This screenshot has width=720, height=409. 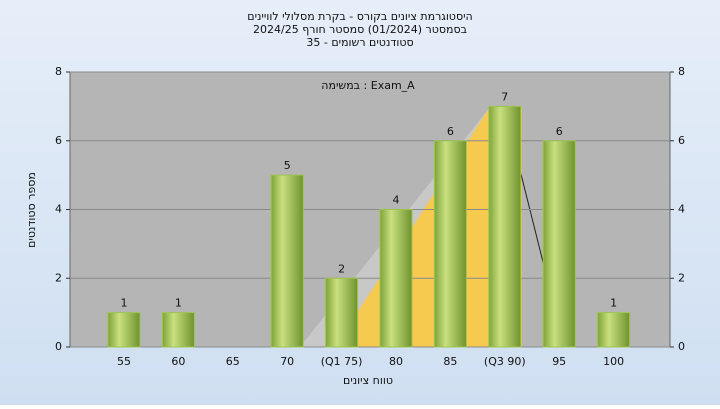 What do you see at coordinates (287, 361) in the screenshot?
I see `x-tick-label: 70` at bounding box center [287, 361].